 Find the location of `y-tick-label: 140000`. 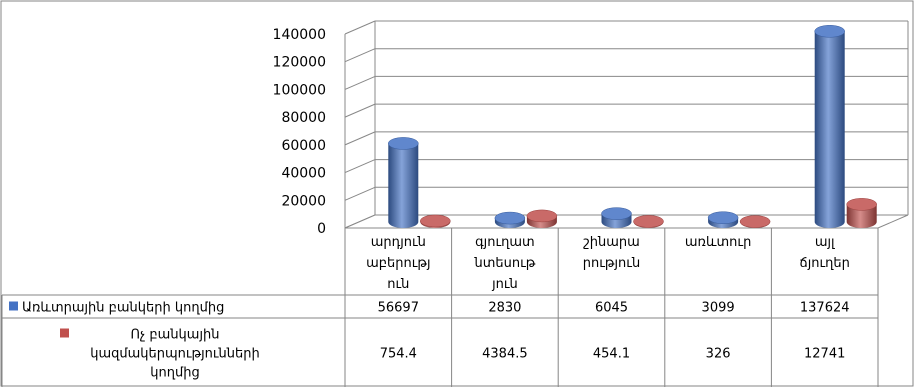

y-tick-label: 140000 is located at coordinates (299, 35).